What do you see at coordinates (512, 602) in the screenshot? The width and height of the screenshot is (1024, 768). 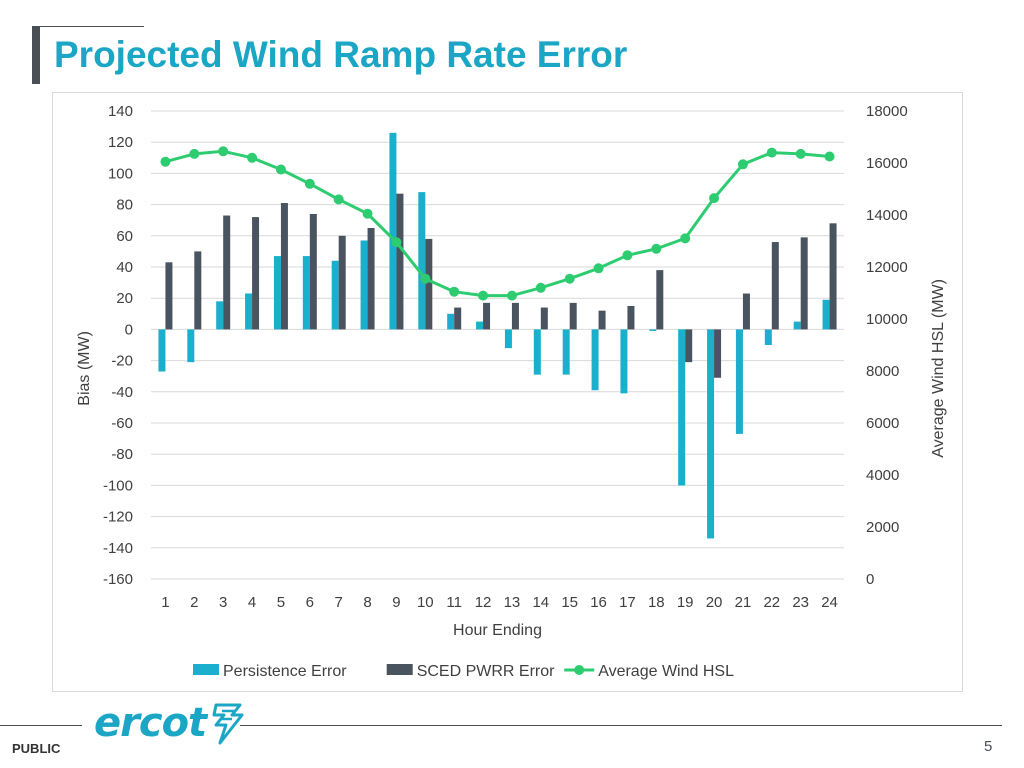 I see `x-tick-label: 13` at bounding box center [512, 602].